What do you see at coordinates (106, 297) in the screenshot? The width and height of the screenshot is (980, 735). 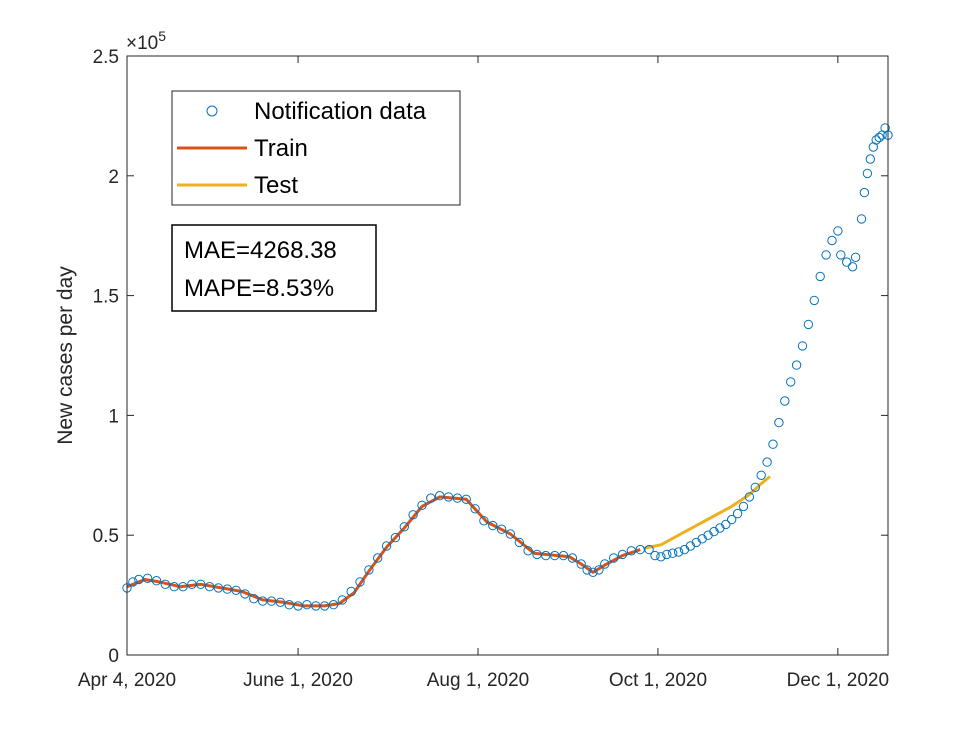 I see `y-tick-label: 1.5` at bounding box center [106, 297].